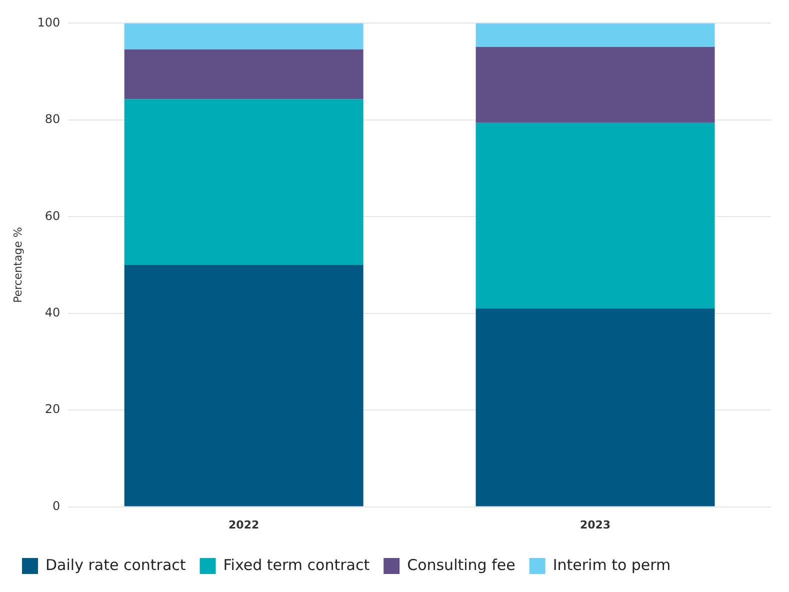 The image size is (789, 592). I want to click on y-tick-label: 60, so click(52, 215).